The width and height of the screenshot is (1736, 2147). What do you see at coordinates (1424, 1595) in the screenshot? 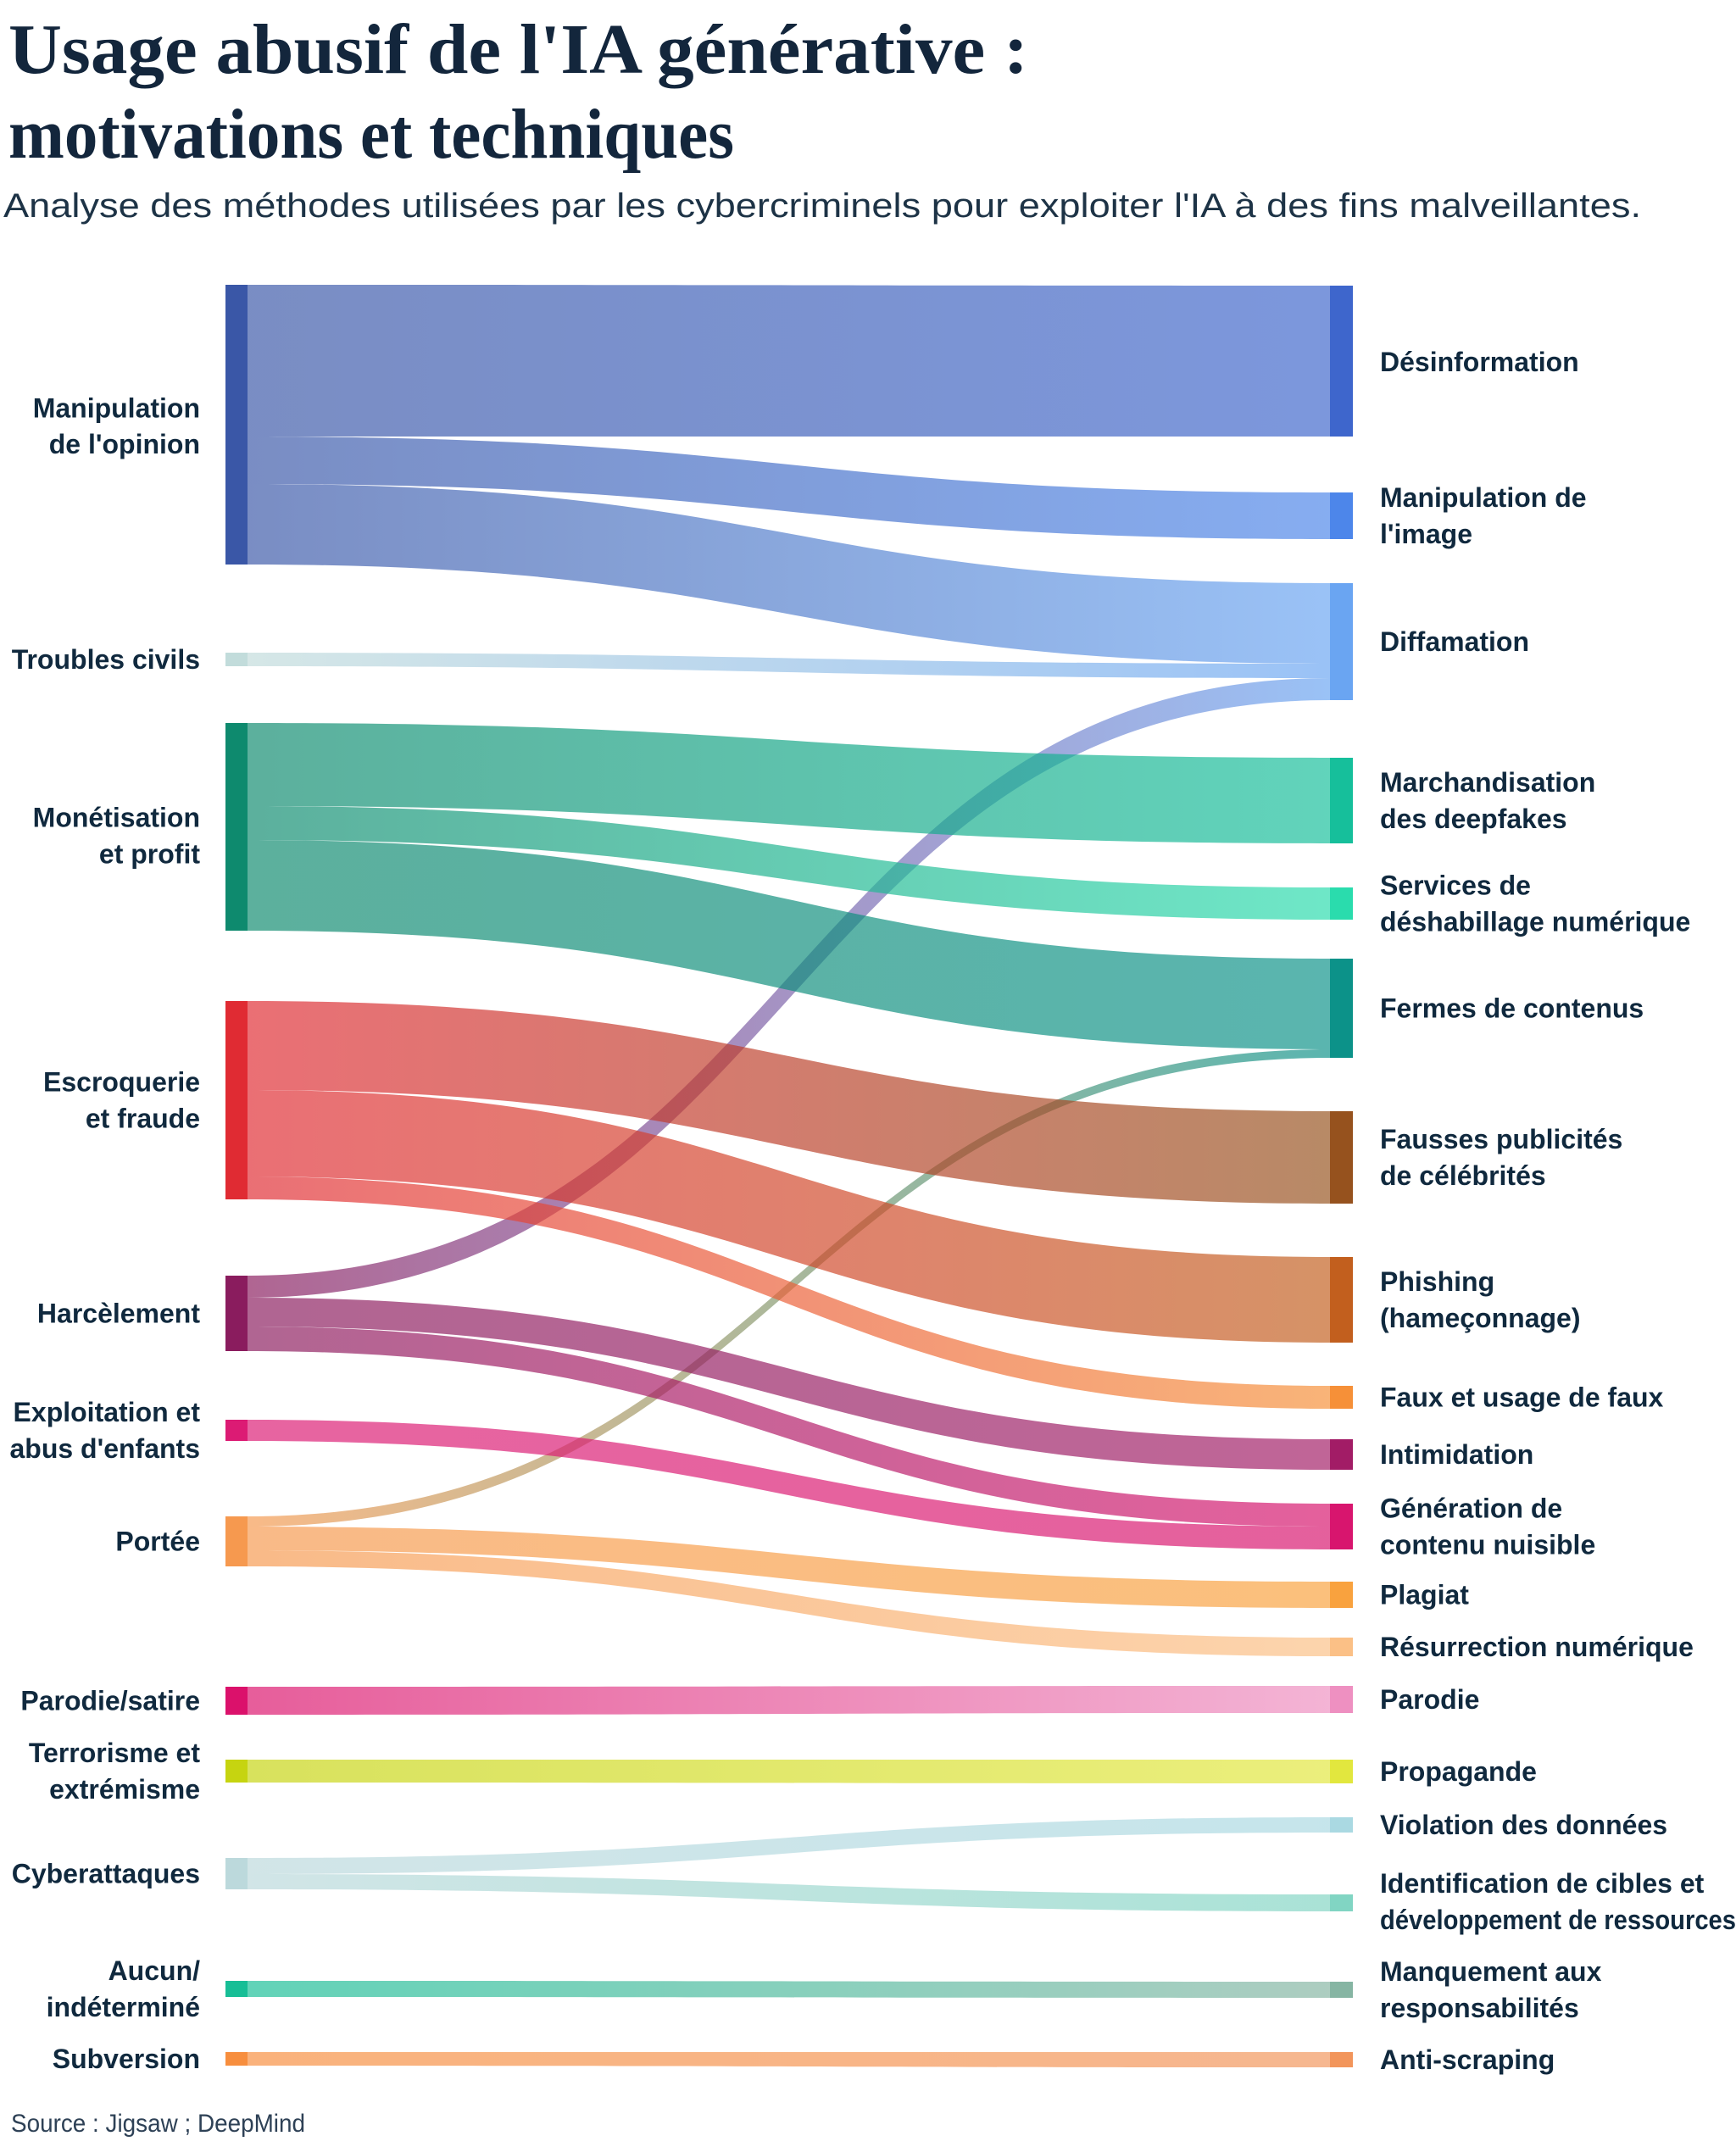
I see `svg-text: Plagiat` at bounding box center [1424, 1595].